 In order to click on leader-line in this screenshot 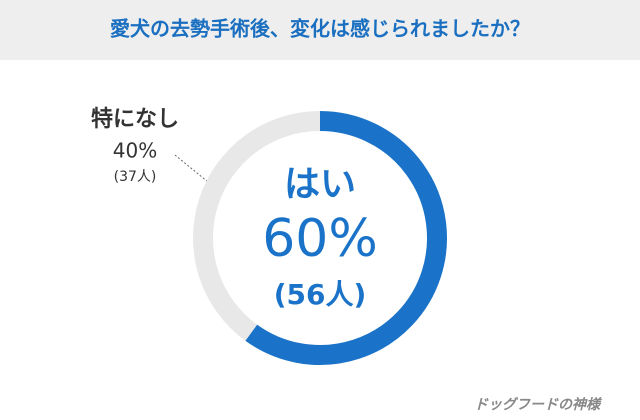, I will do `click(191, 168)`.